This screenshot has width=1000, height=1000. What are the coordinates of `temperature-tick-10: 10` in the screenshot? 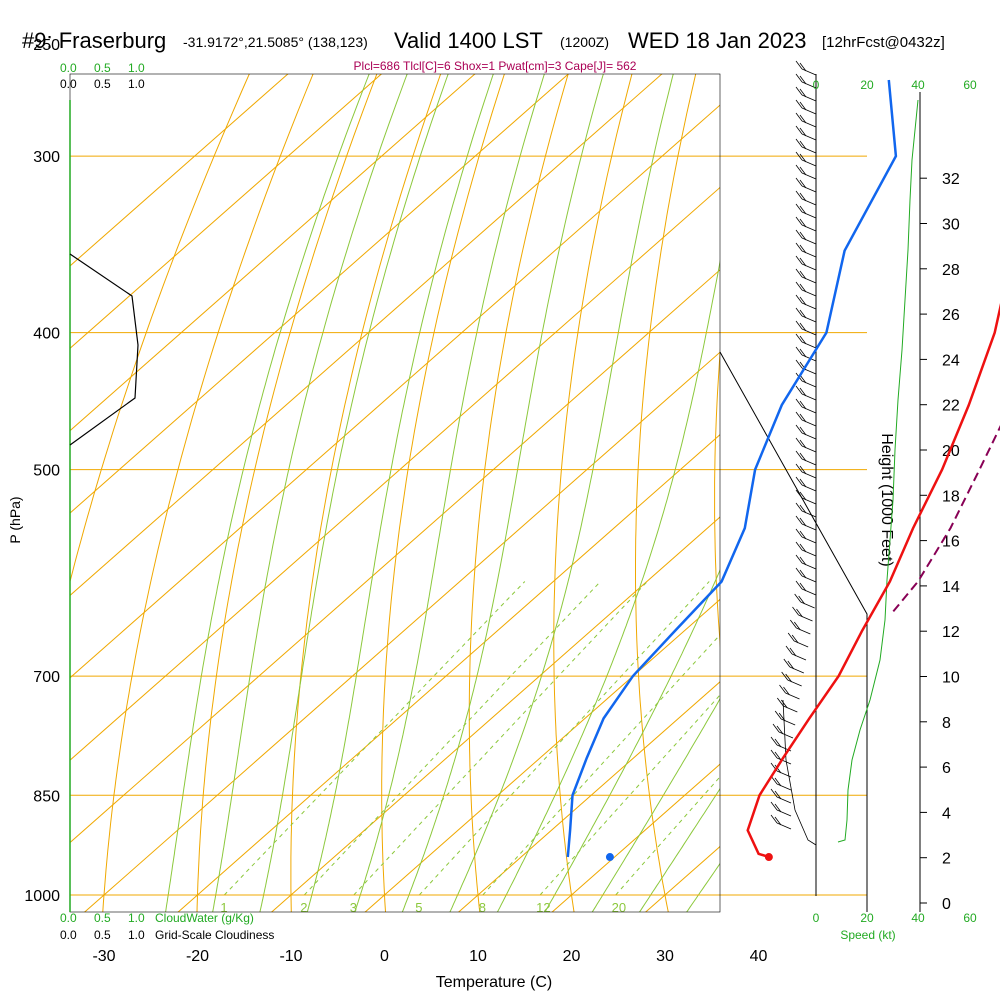 It's located at (478, 956).